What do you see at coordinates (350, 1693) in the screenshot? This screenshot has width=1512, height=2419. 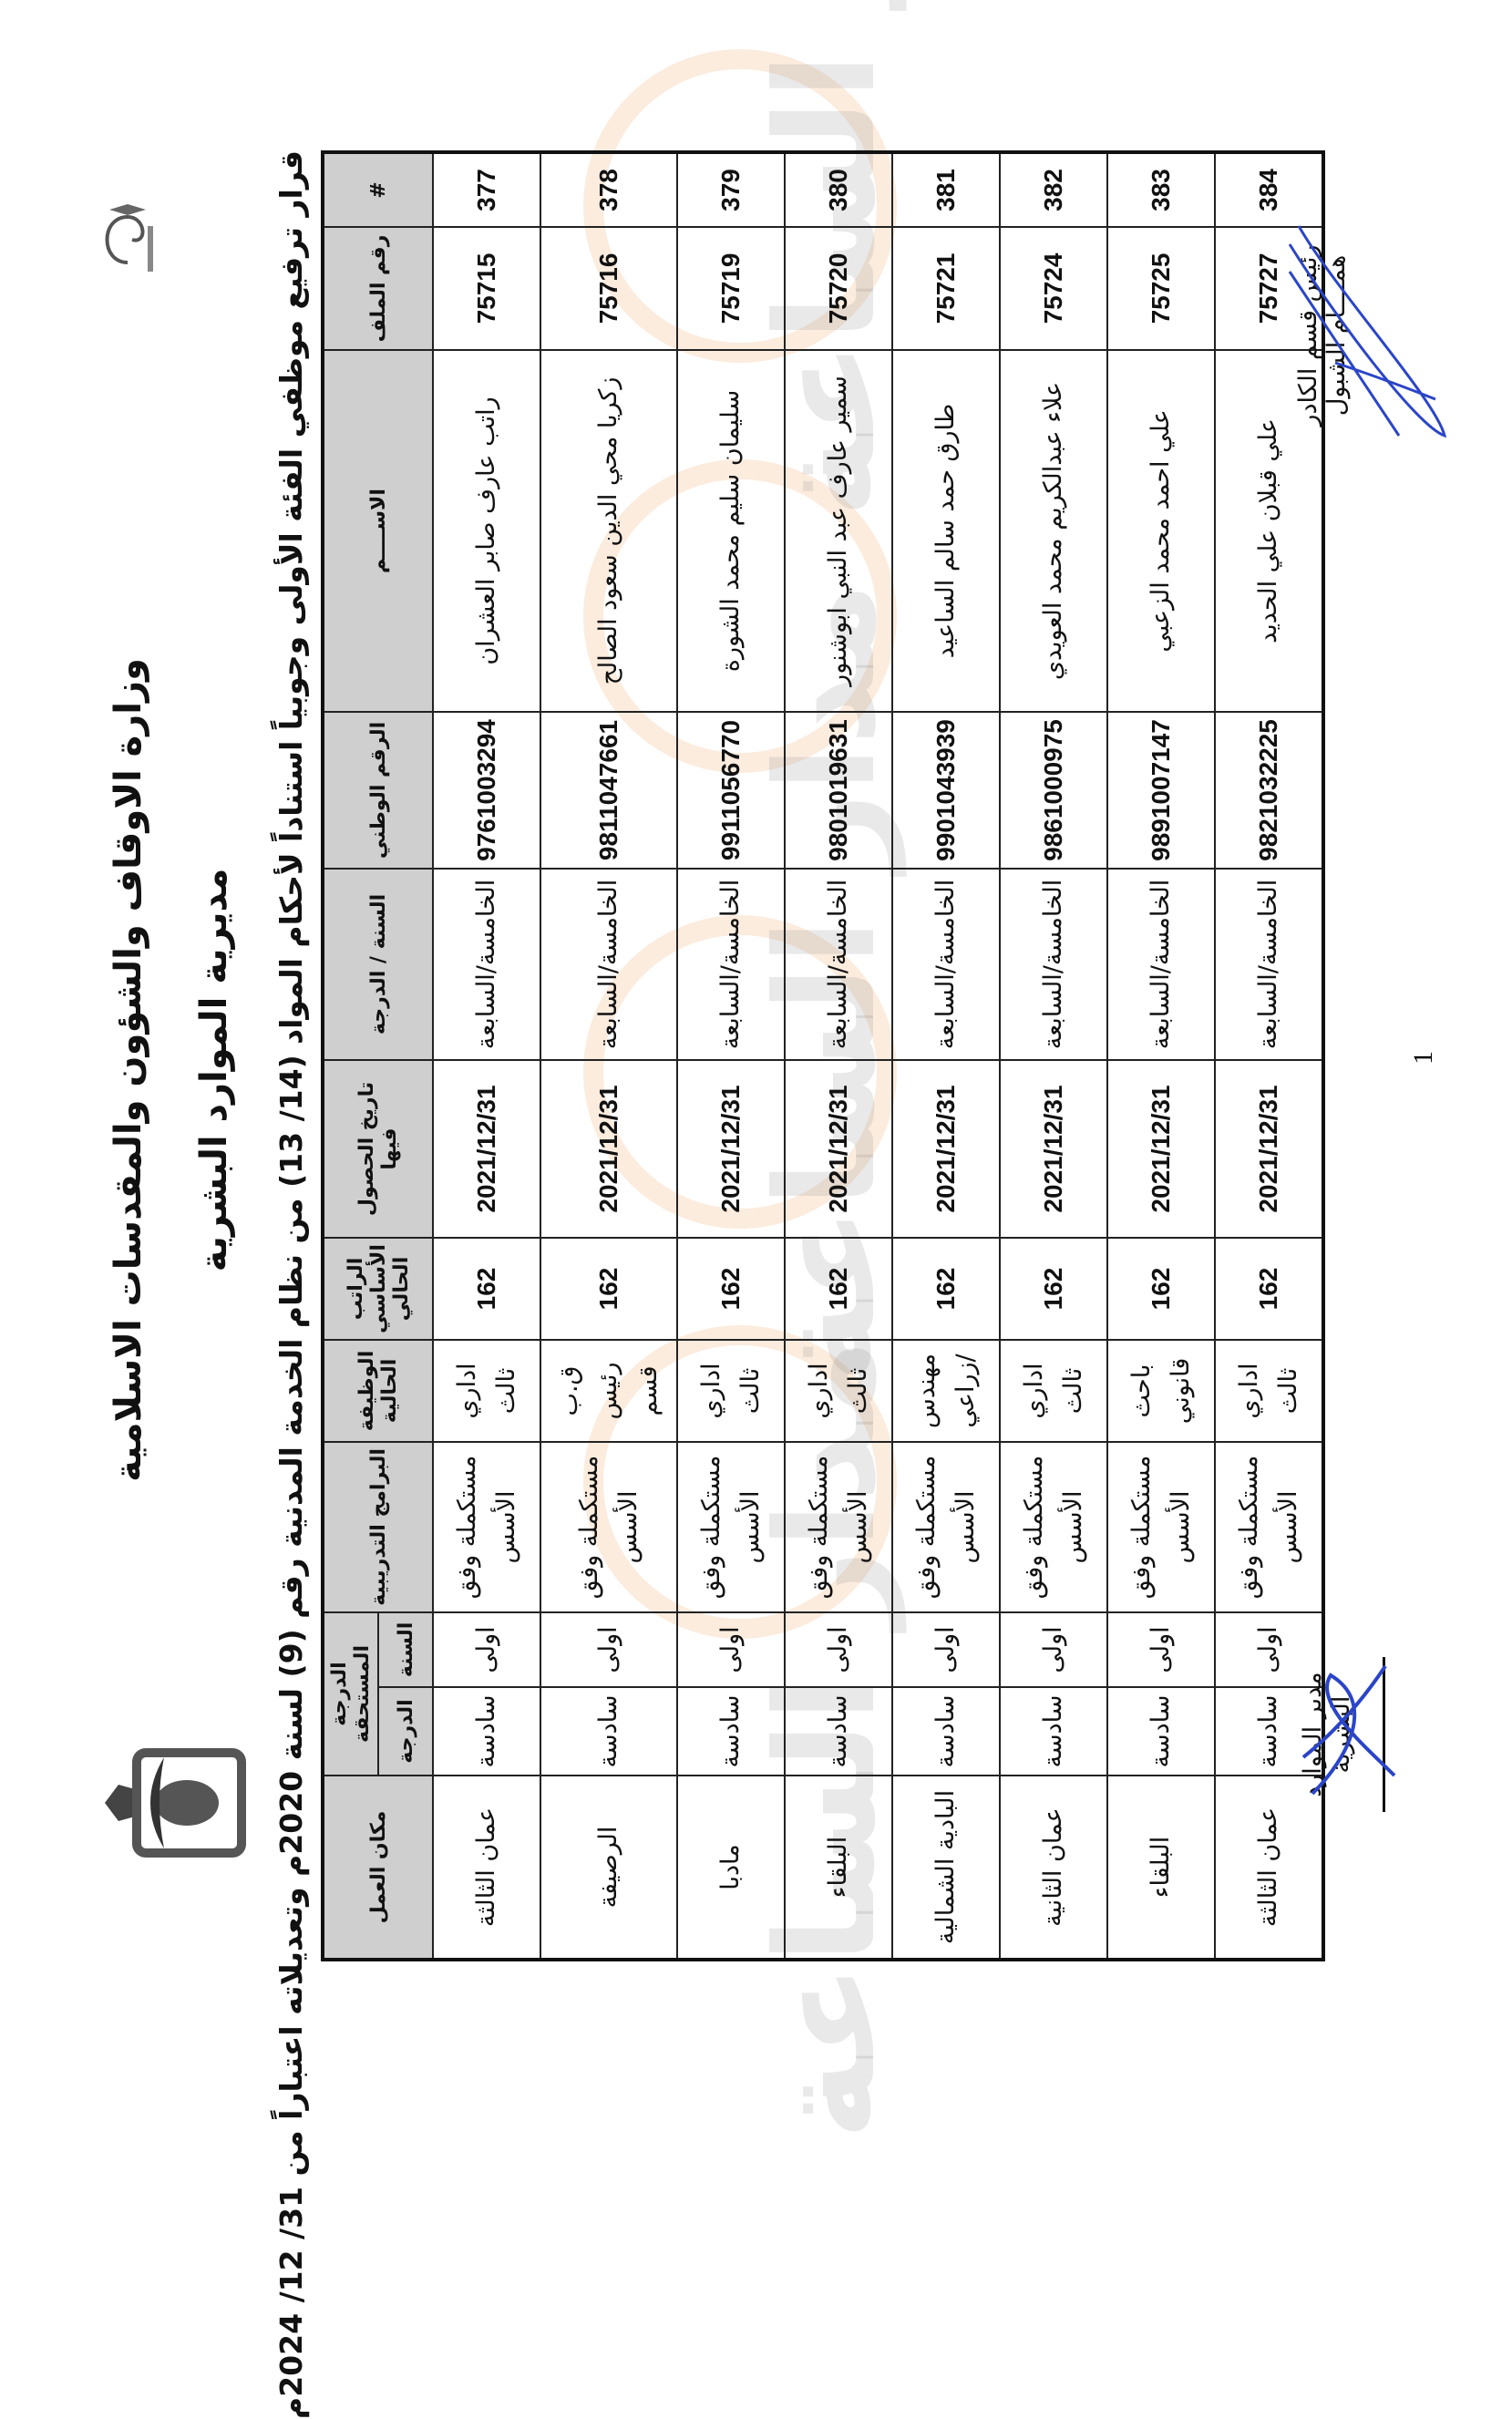 I see `col-header-due-grade: الدرجة المستحقة` at bounding box center [350, 1693].